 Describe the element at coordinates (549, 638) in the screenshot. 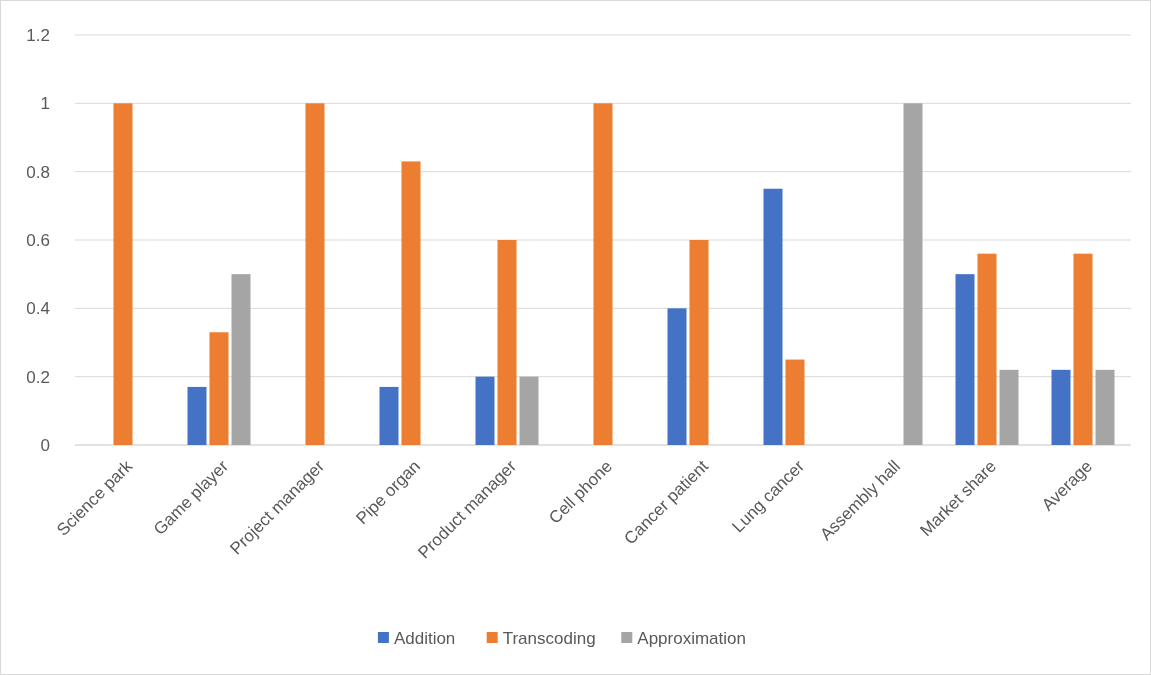

I see `legend-label: Transcoding` at that location.